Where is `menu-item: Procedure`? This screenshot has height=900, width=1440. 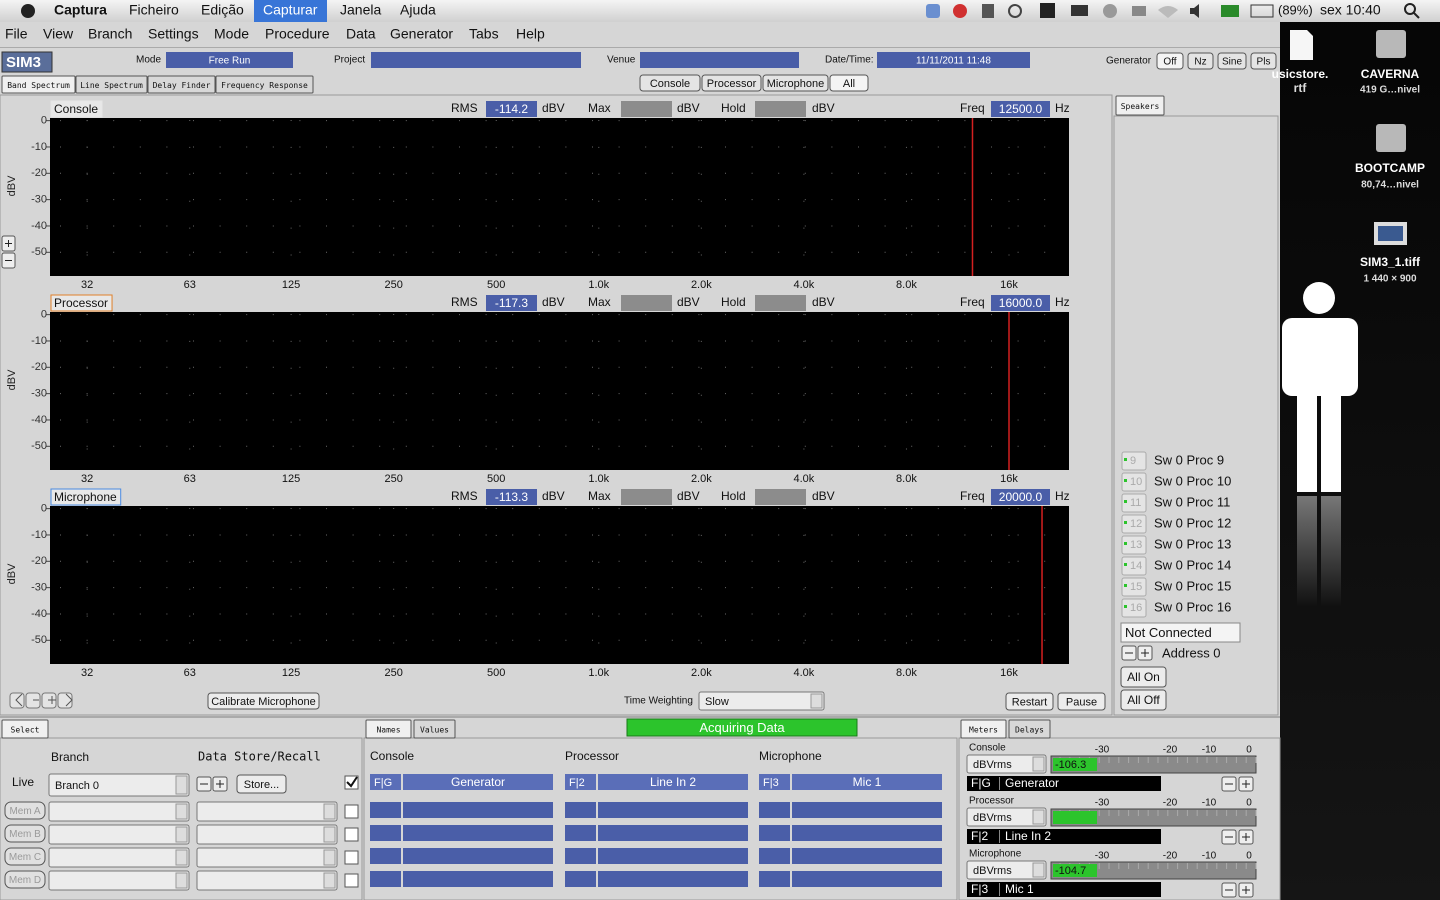
menu-item: Procedure is located at coordinates (297, 34).